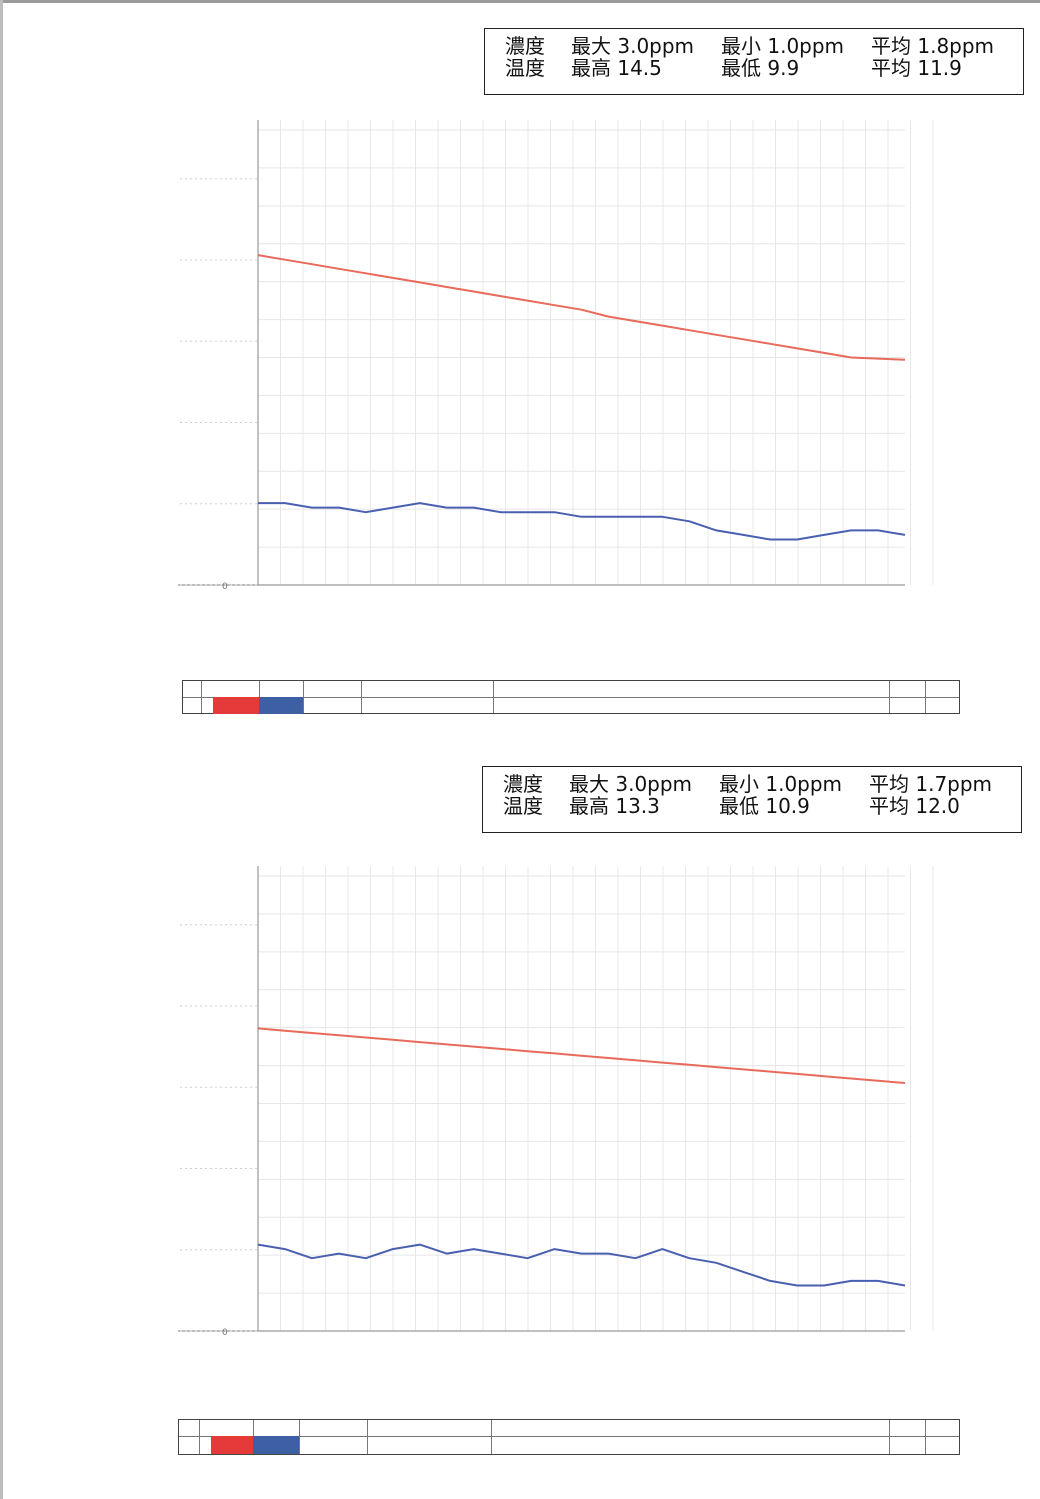  I want to click on stats-row-concentration: 濃度 最大 3.0ppm 最小 1.0ppm 平均 1.7ppm, so click(758, 784).